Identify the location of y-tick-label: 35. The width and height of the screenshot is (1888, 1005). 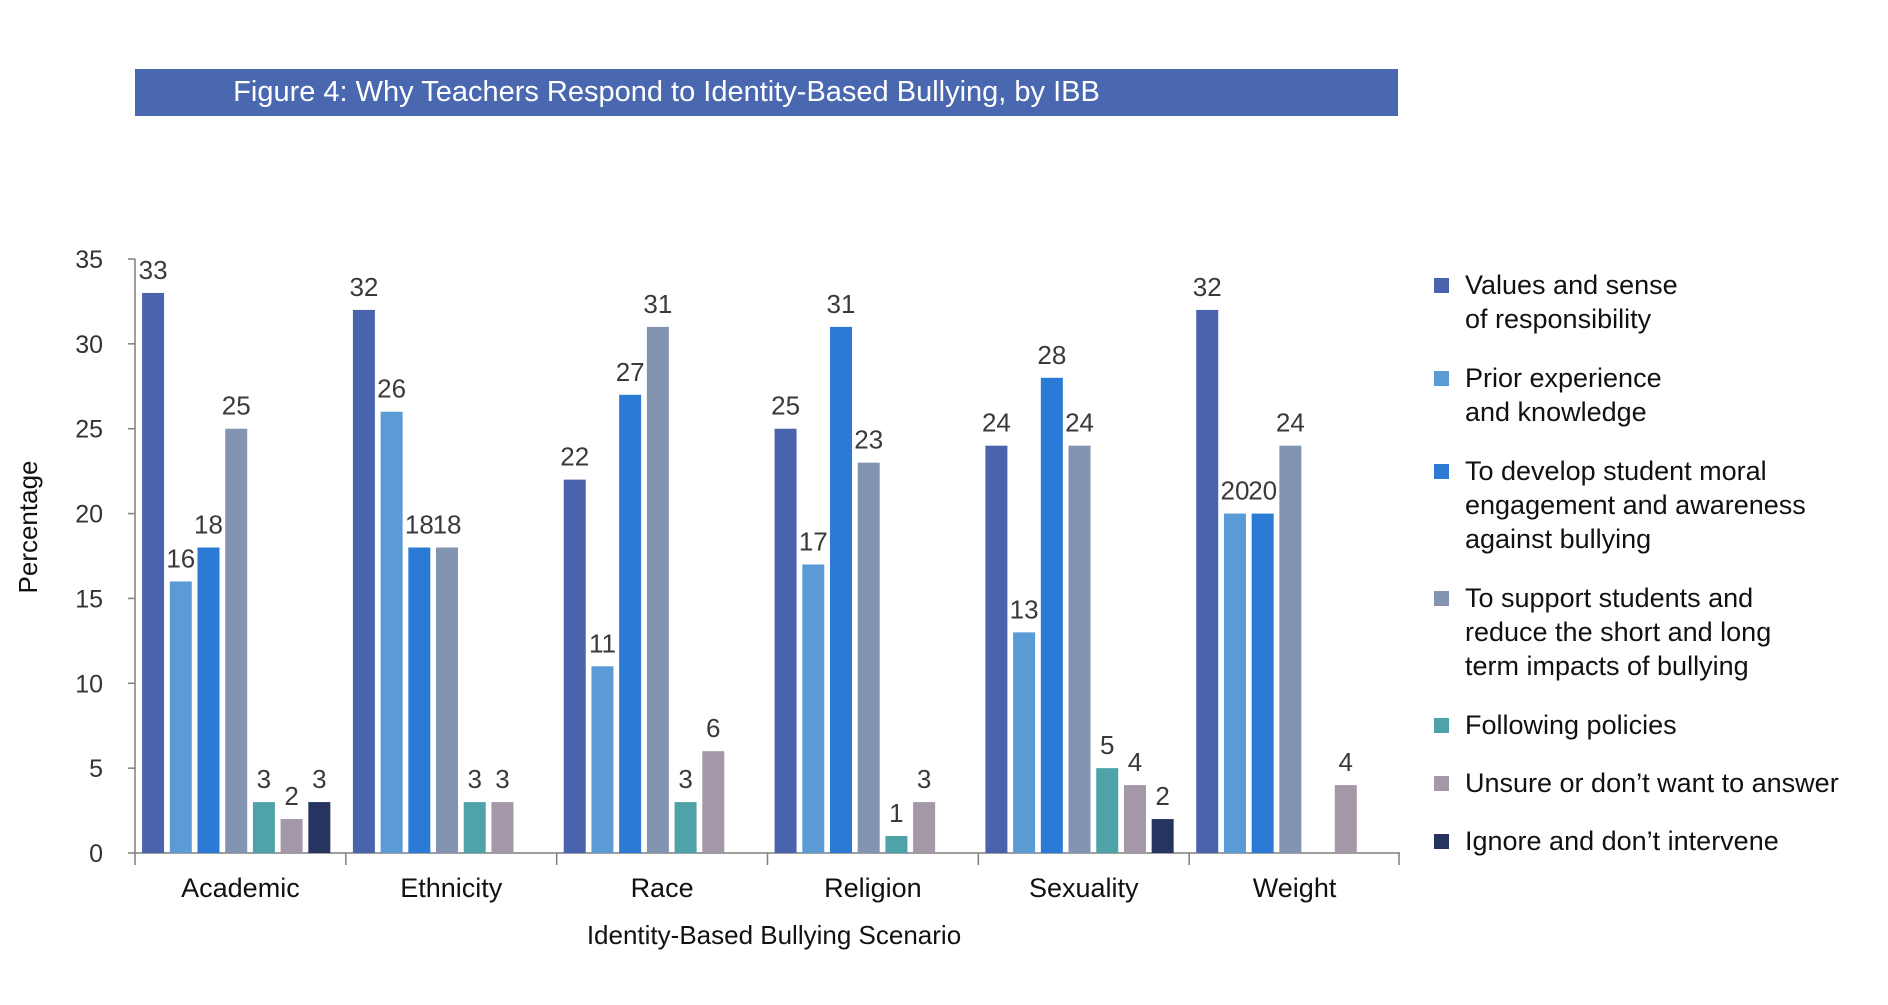
(89, 260).